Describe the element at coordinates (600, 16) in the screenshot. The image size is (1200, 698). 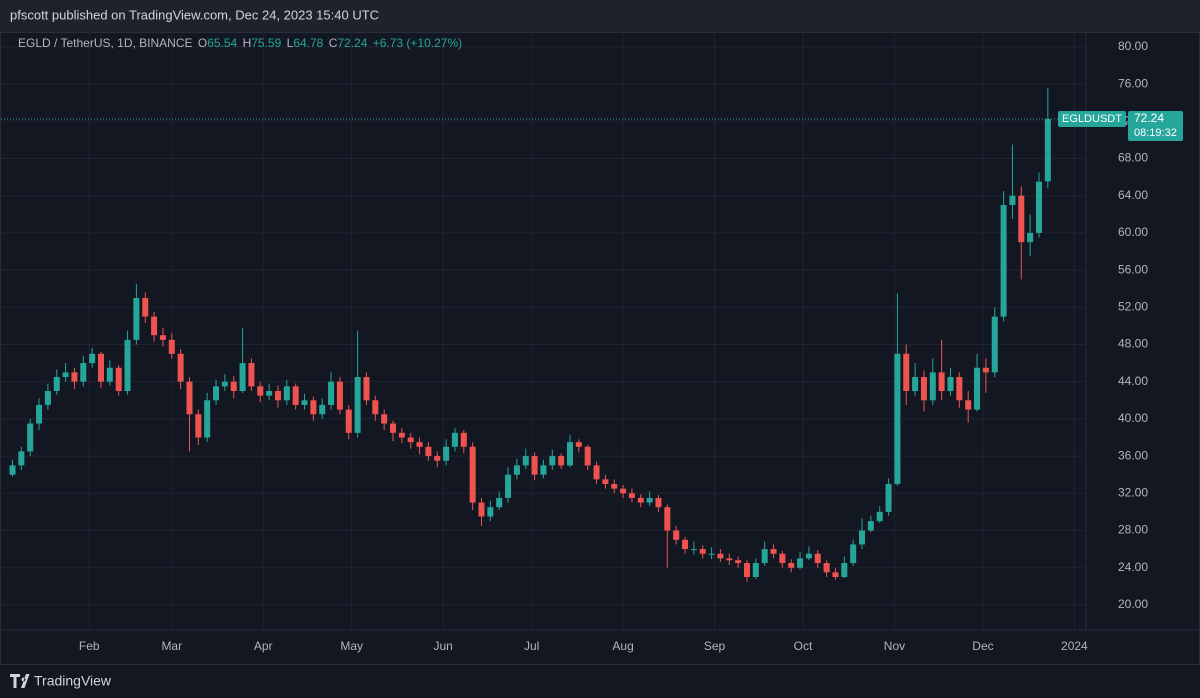
I see `header-bar` at that location.